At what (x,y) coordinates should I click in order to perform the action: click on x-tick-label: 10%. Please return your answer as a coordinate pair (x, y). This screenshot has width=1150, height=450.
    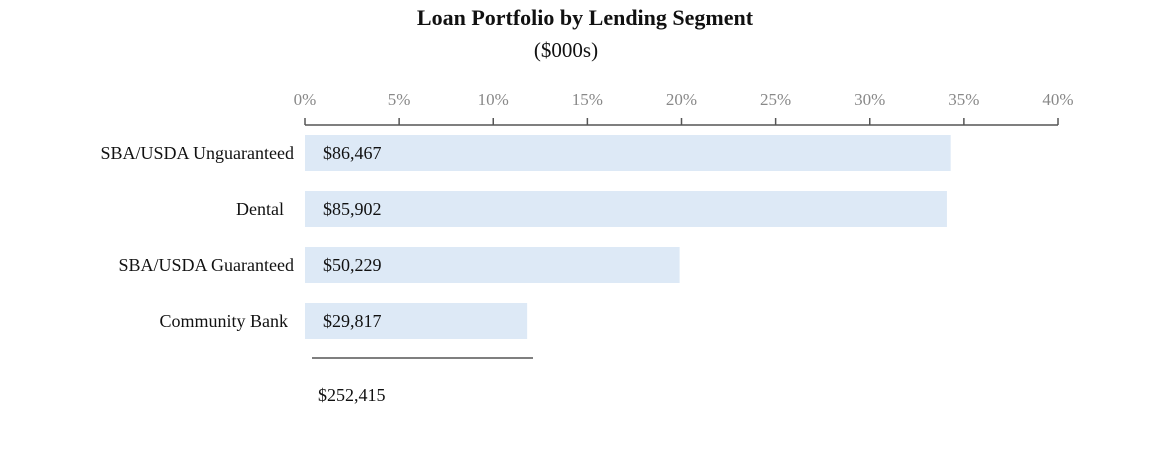
    Looking at the image, I should click on (493, 99).